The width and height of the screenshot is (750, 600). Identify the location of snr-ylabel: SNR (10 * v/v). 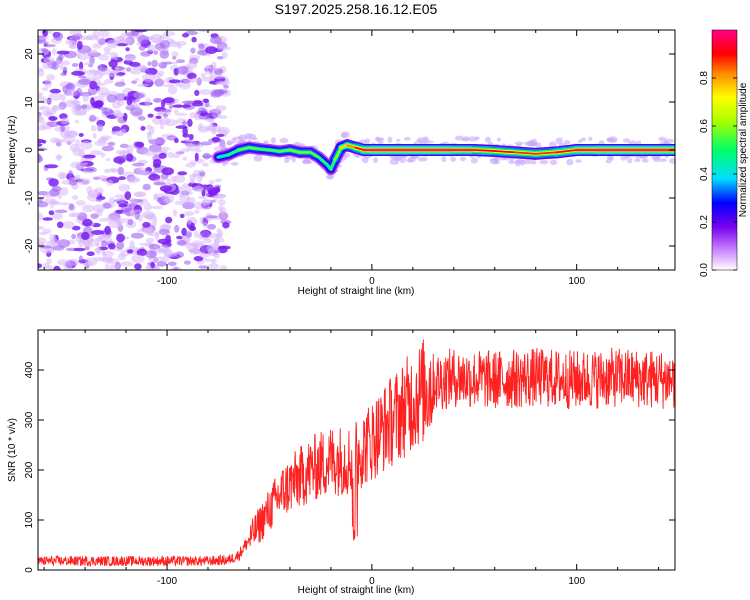
(12, 450).